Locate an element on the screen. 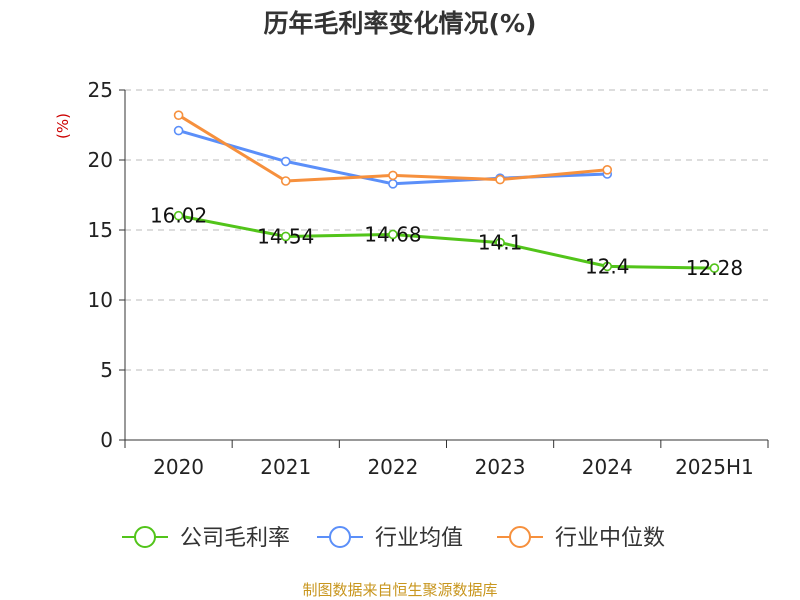 This screenshot has width=800, height=600. x-tick-label: 2021 is located at coordinates (285, 467).